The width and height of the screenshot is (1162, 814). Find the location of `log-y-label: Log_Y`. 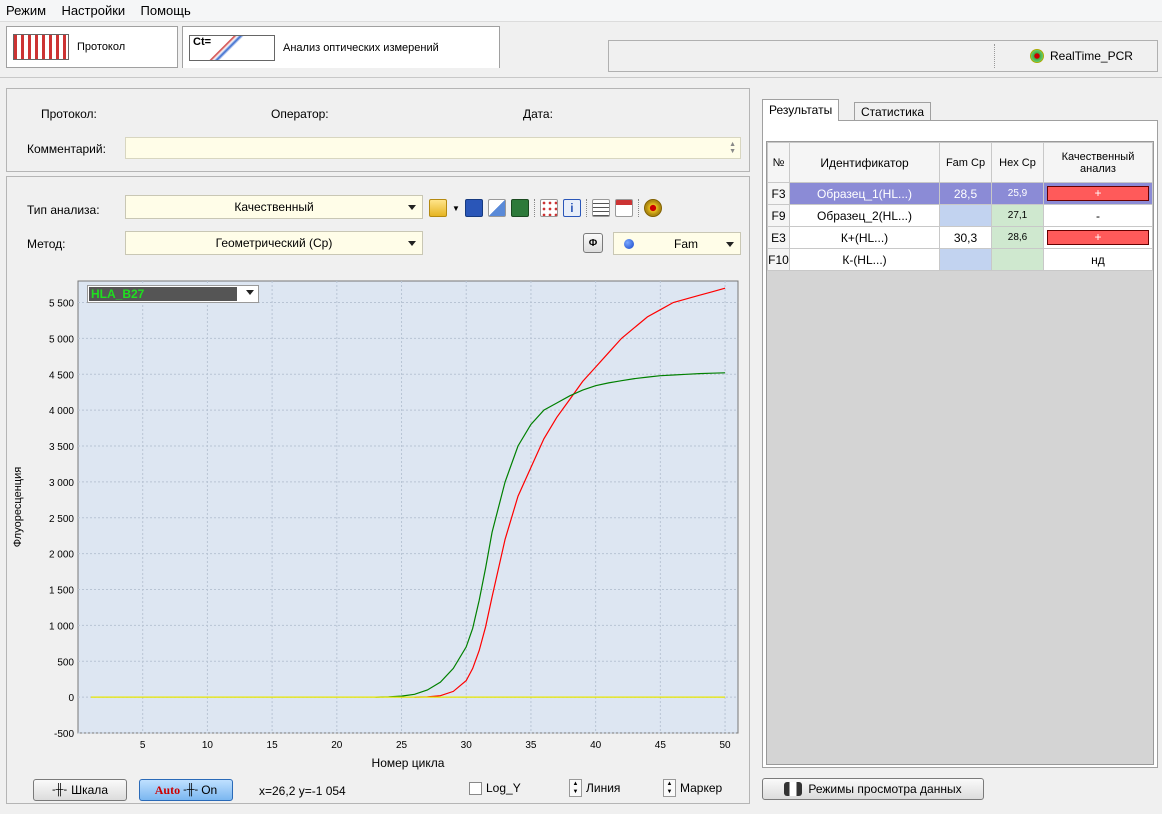

log-y-label: Log_Y is located at coordinates (503, 788).